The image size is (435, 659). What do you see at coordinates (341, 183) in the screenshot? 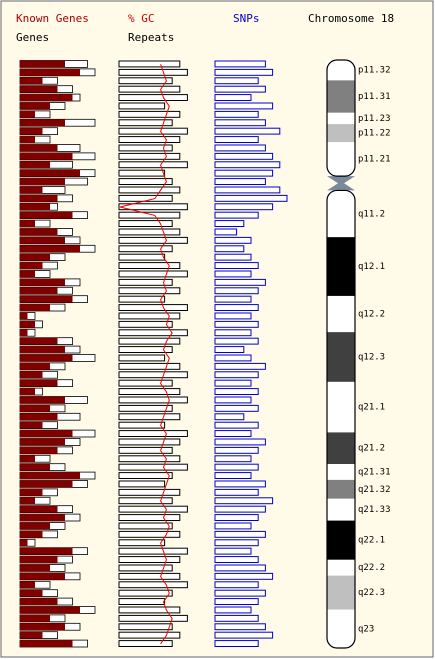
I see `centromere` at bounding box center [341, 183].